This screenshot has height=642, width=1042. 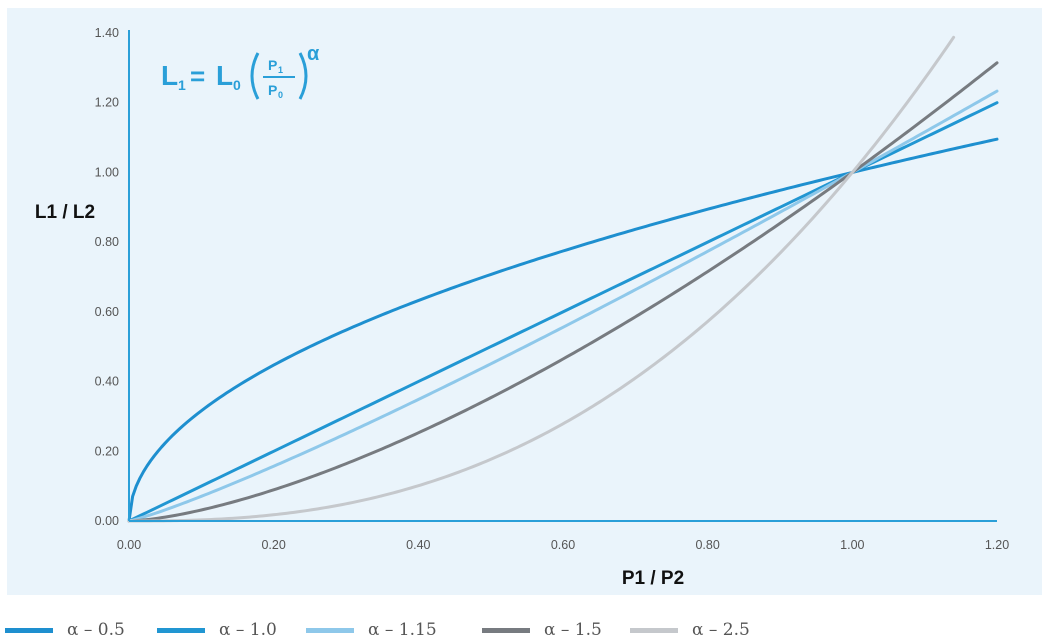 What do you see at coordinates (65, 630) in the screenshot?
I see `legend-item: α – 0.5` at bounding box center [65, 630].